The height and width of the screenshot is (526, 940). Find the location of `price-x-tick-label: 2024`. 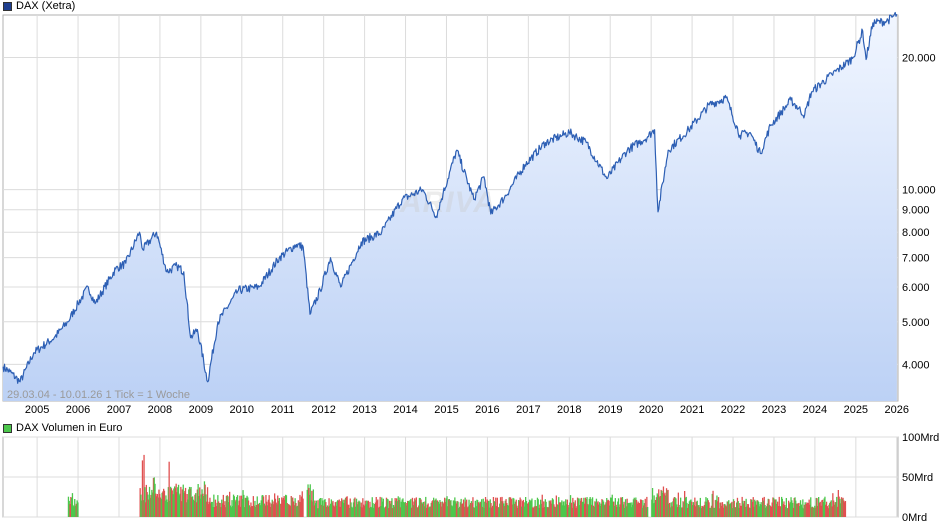

price-x-tick-label: 2024 is located at coordinates (815, 410).